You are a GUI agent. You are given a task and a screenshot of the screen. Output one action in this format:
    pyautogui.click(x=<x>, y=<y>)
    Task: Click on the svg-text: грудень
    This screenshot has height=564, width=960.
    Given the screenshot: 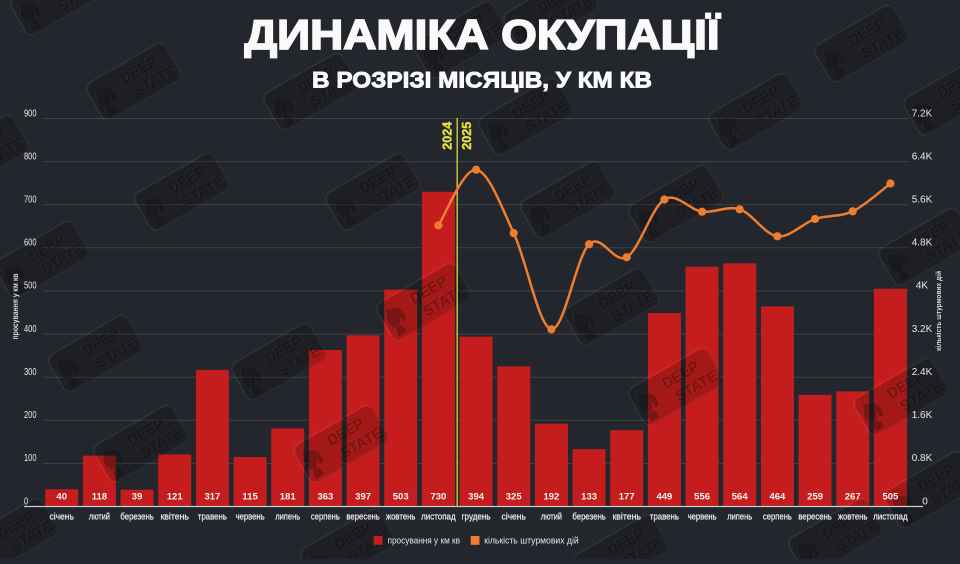 What is the action you would take?
    pyautogui.click(x=476, y=516)
    